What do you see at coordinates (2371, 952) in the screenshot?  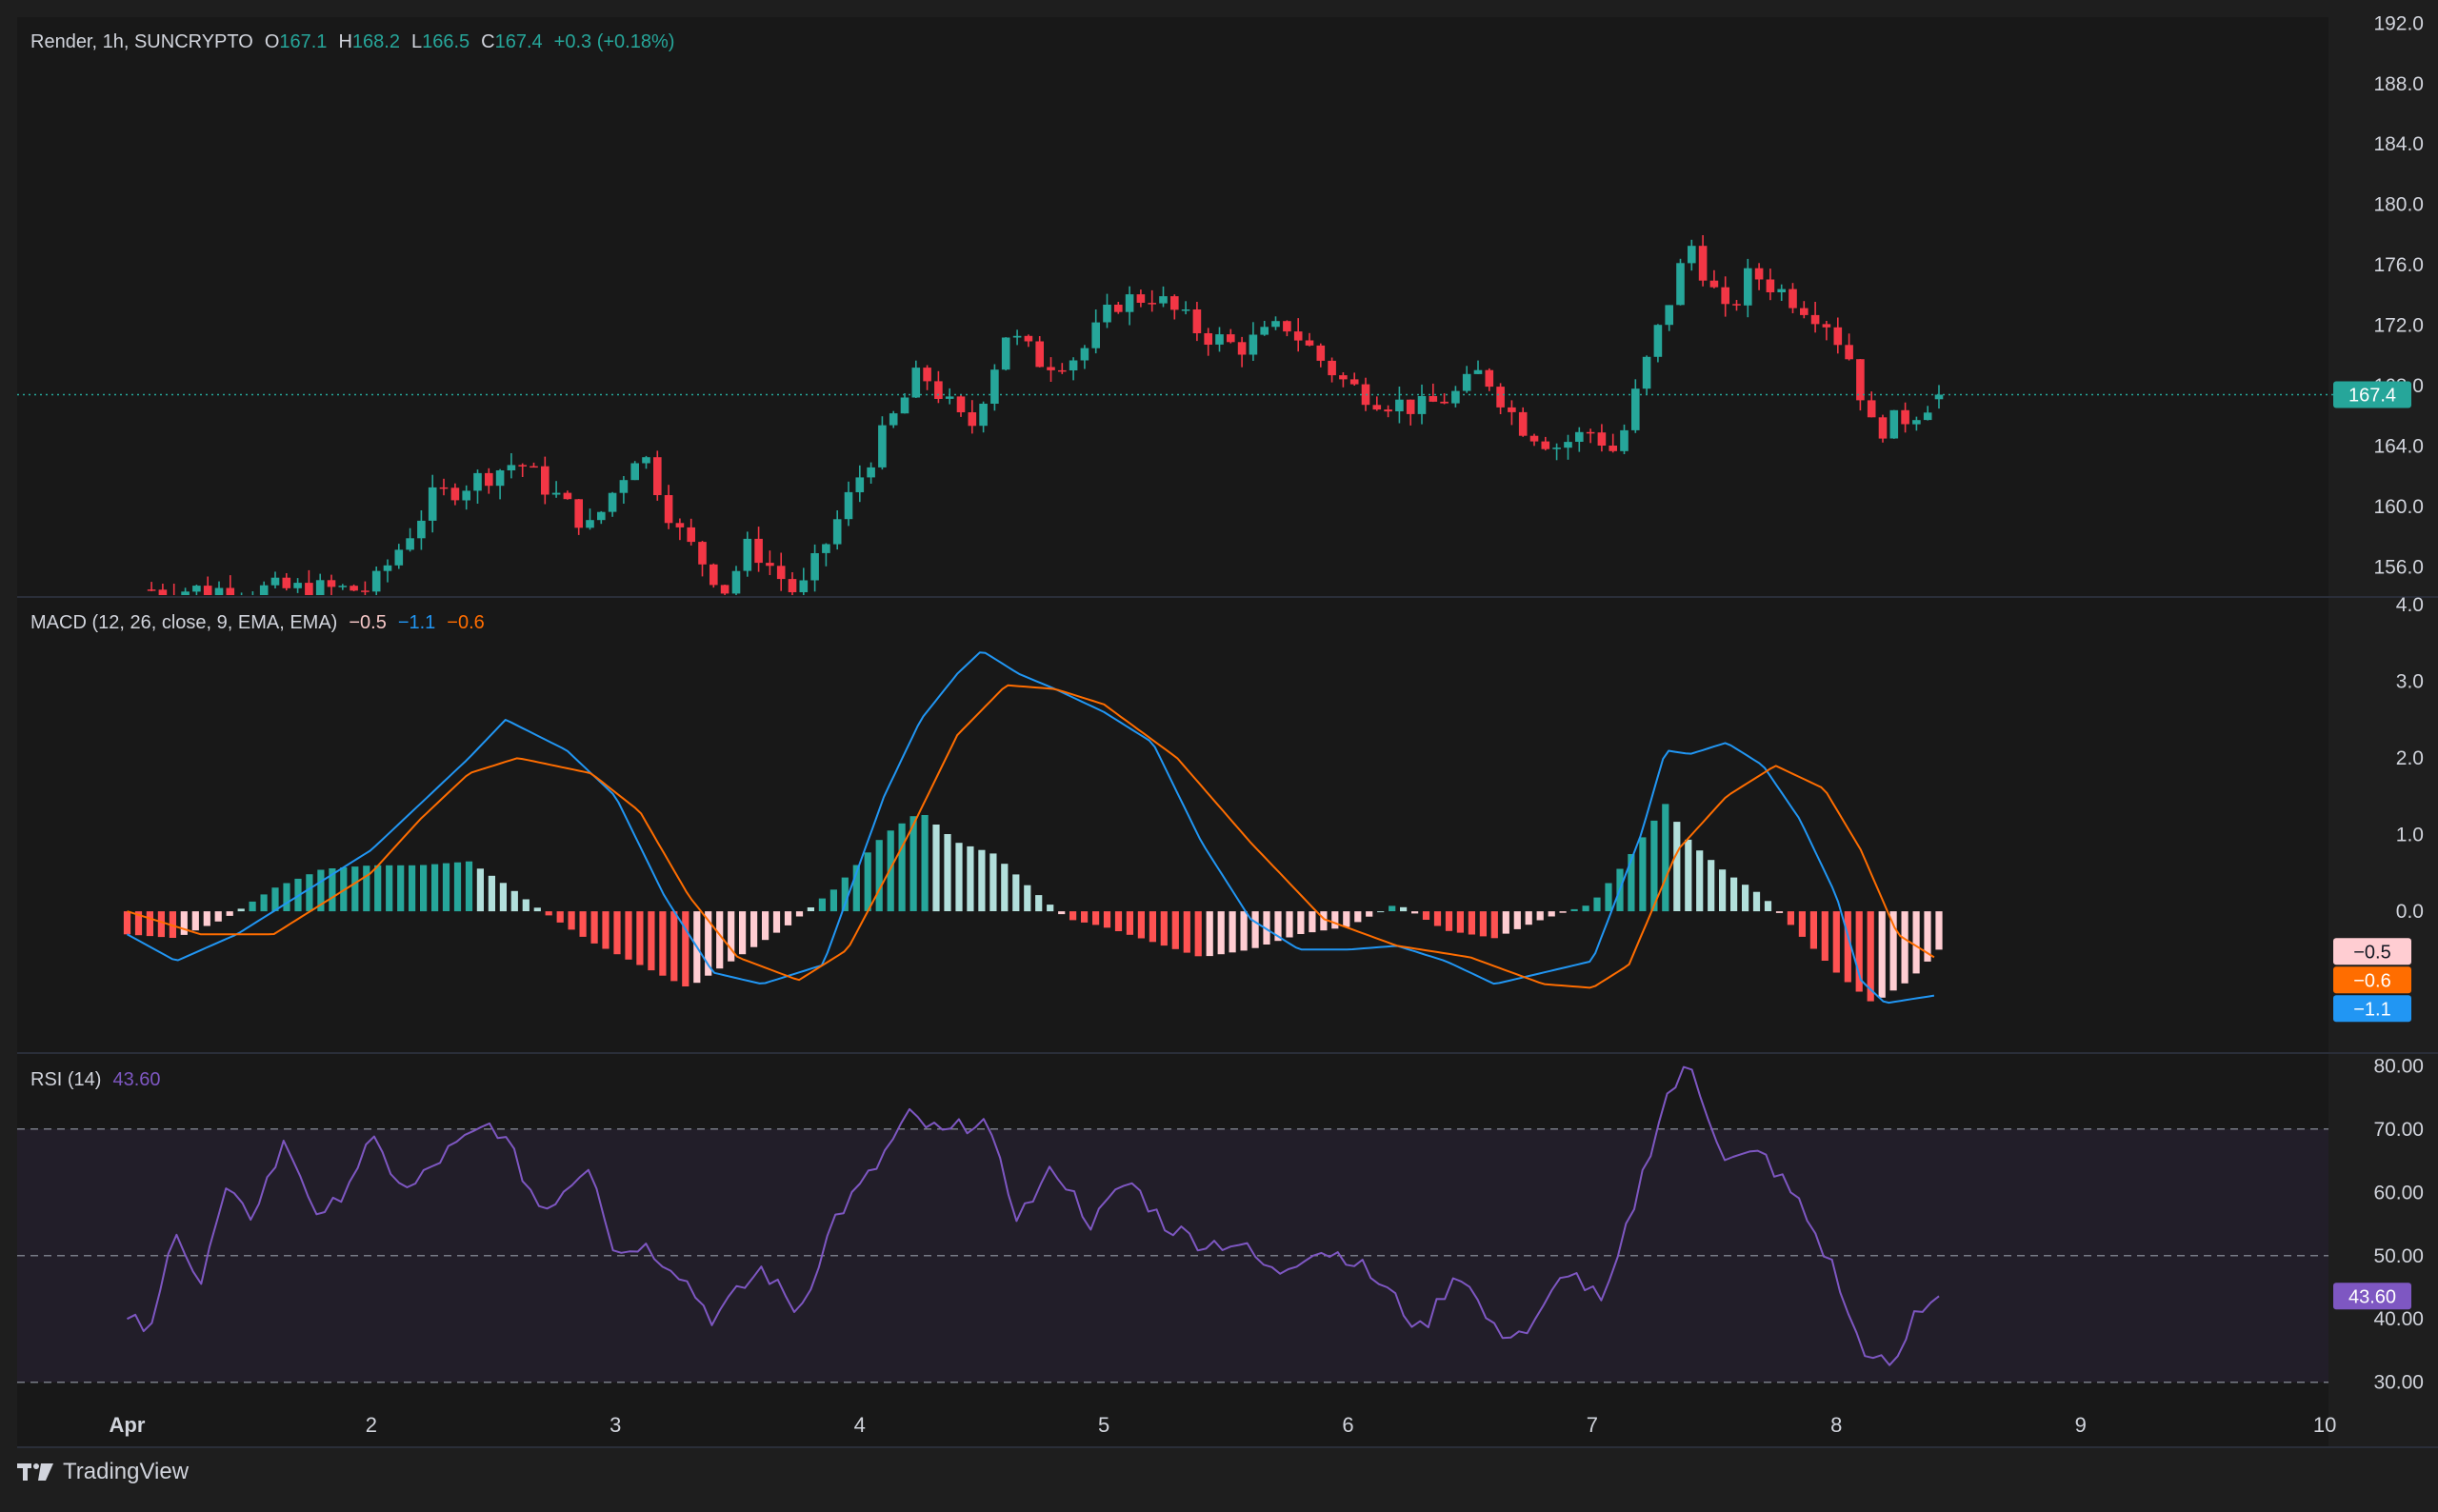 I see `macd-hist-badge-text: −0.5` at bounding box center [2371, 952].